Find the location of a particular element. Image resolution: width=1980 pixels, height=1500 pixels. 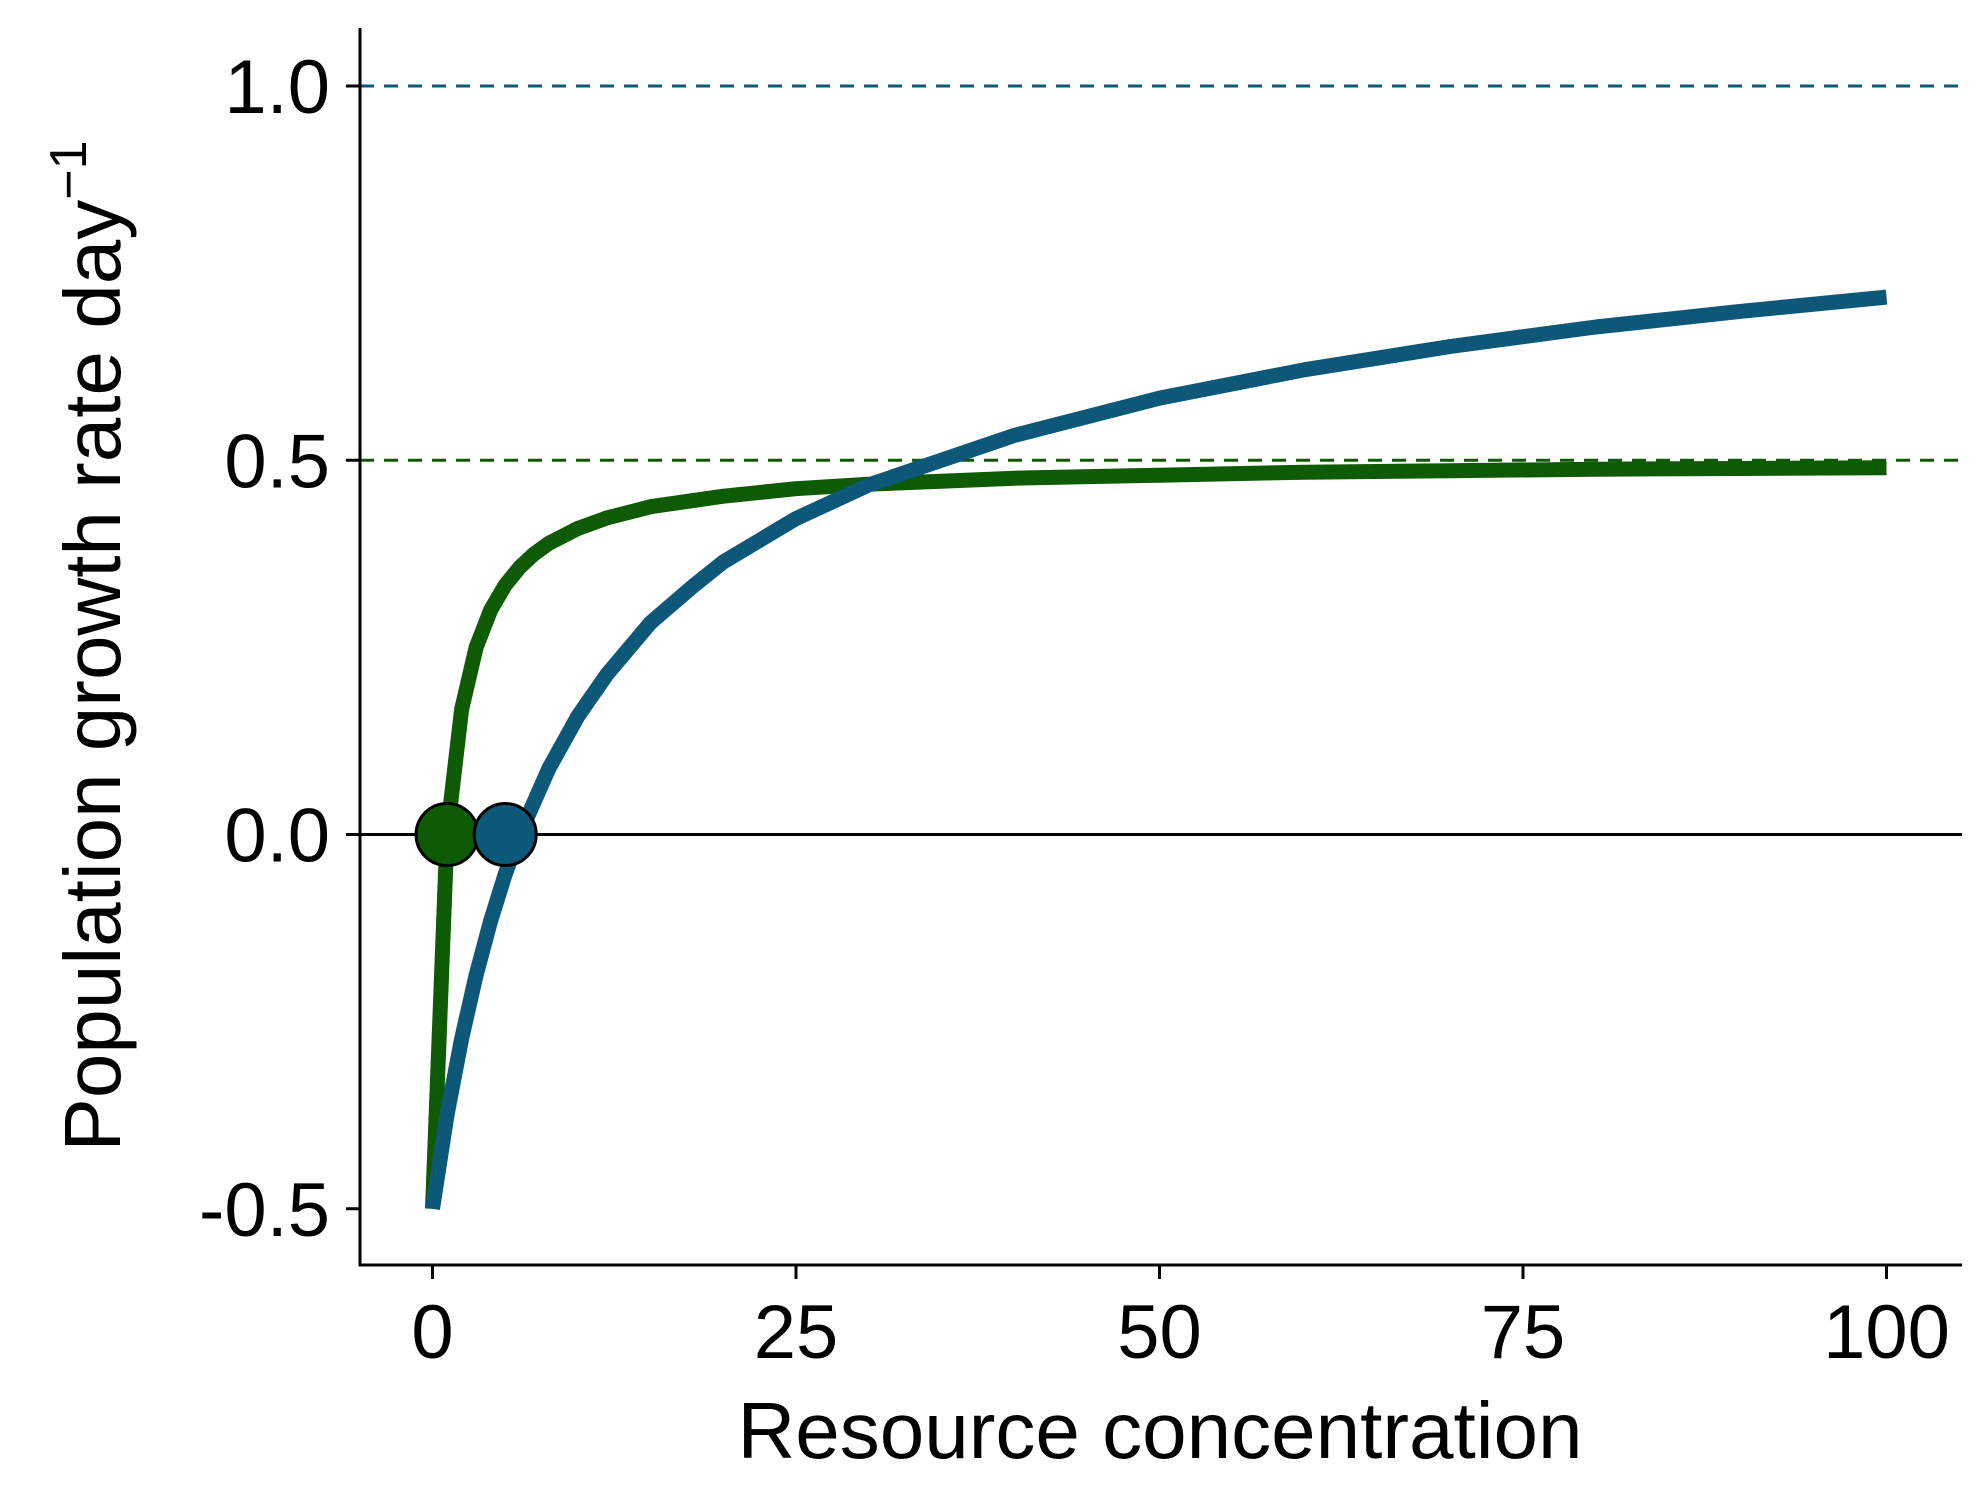

x-tick-label: 75 is located at coordinates (1523, 1332).